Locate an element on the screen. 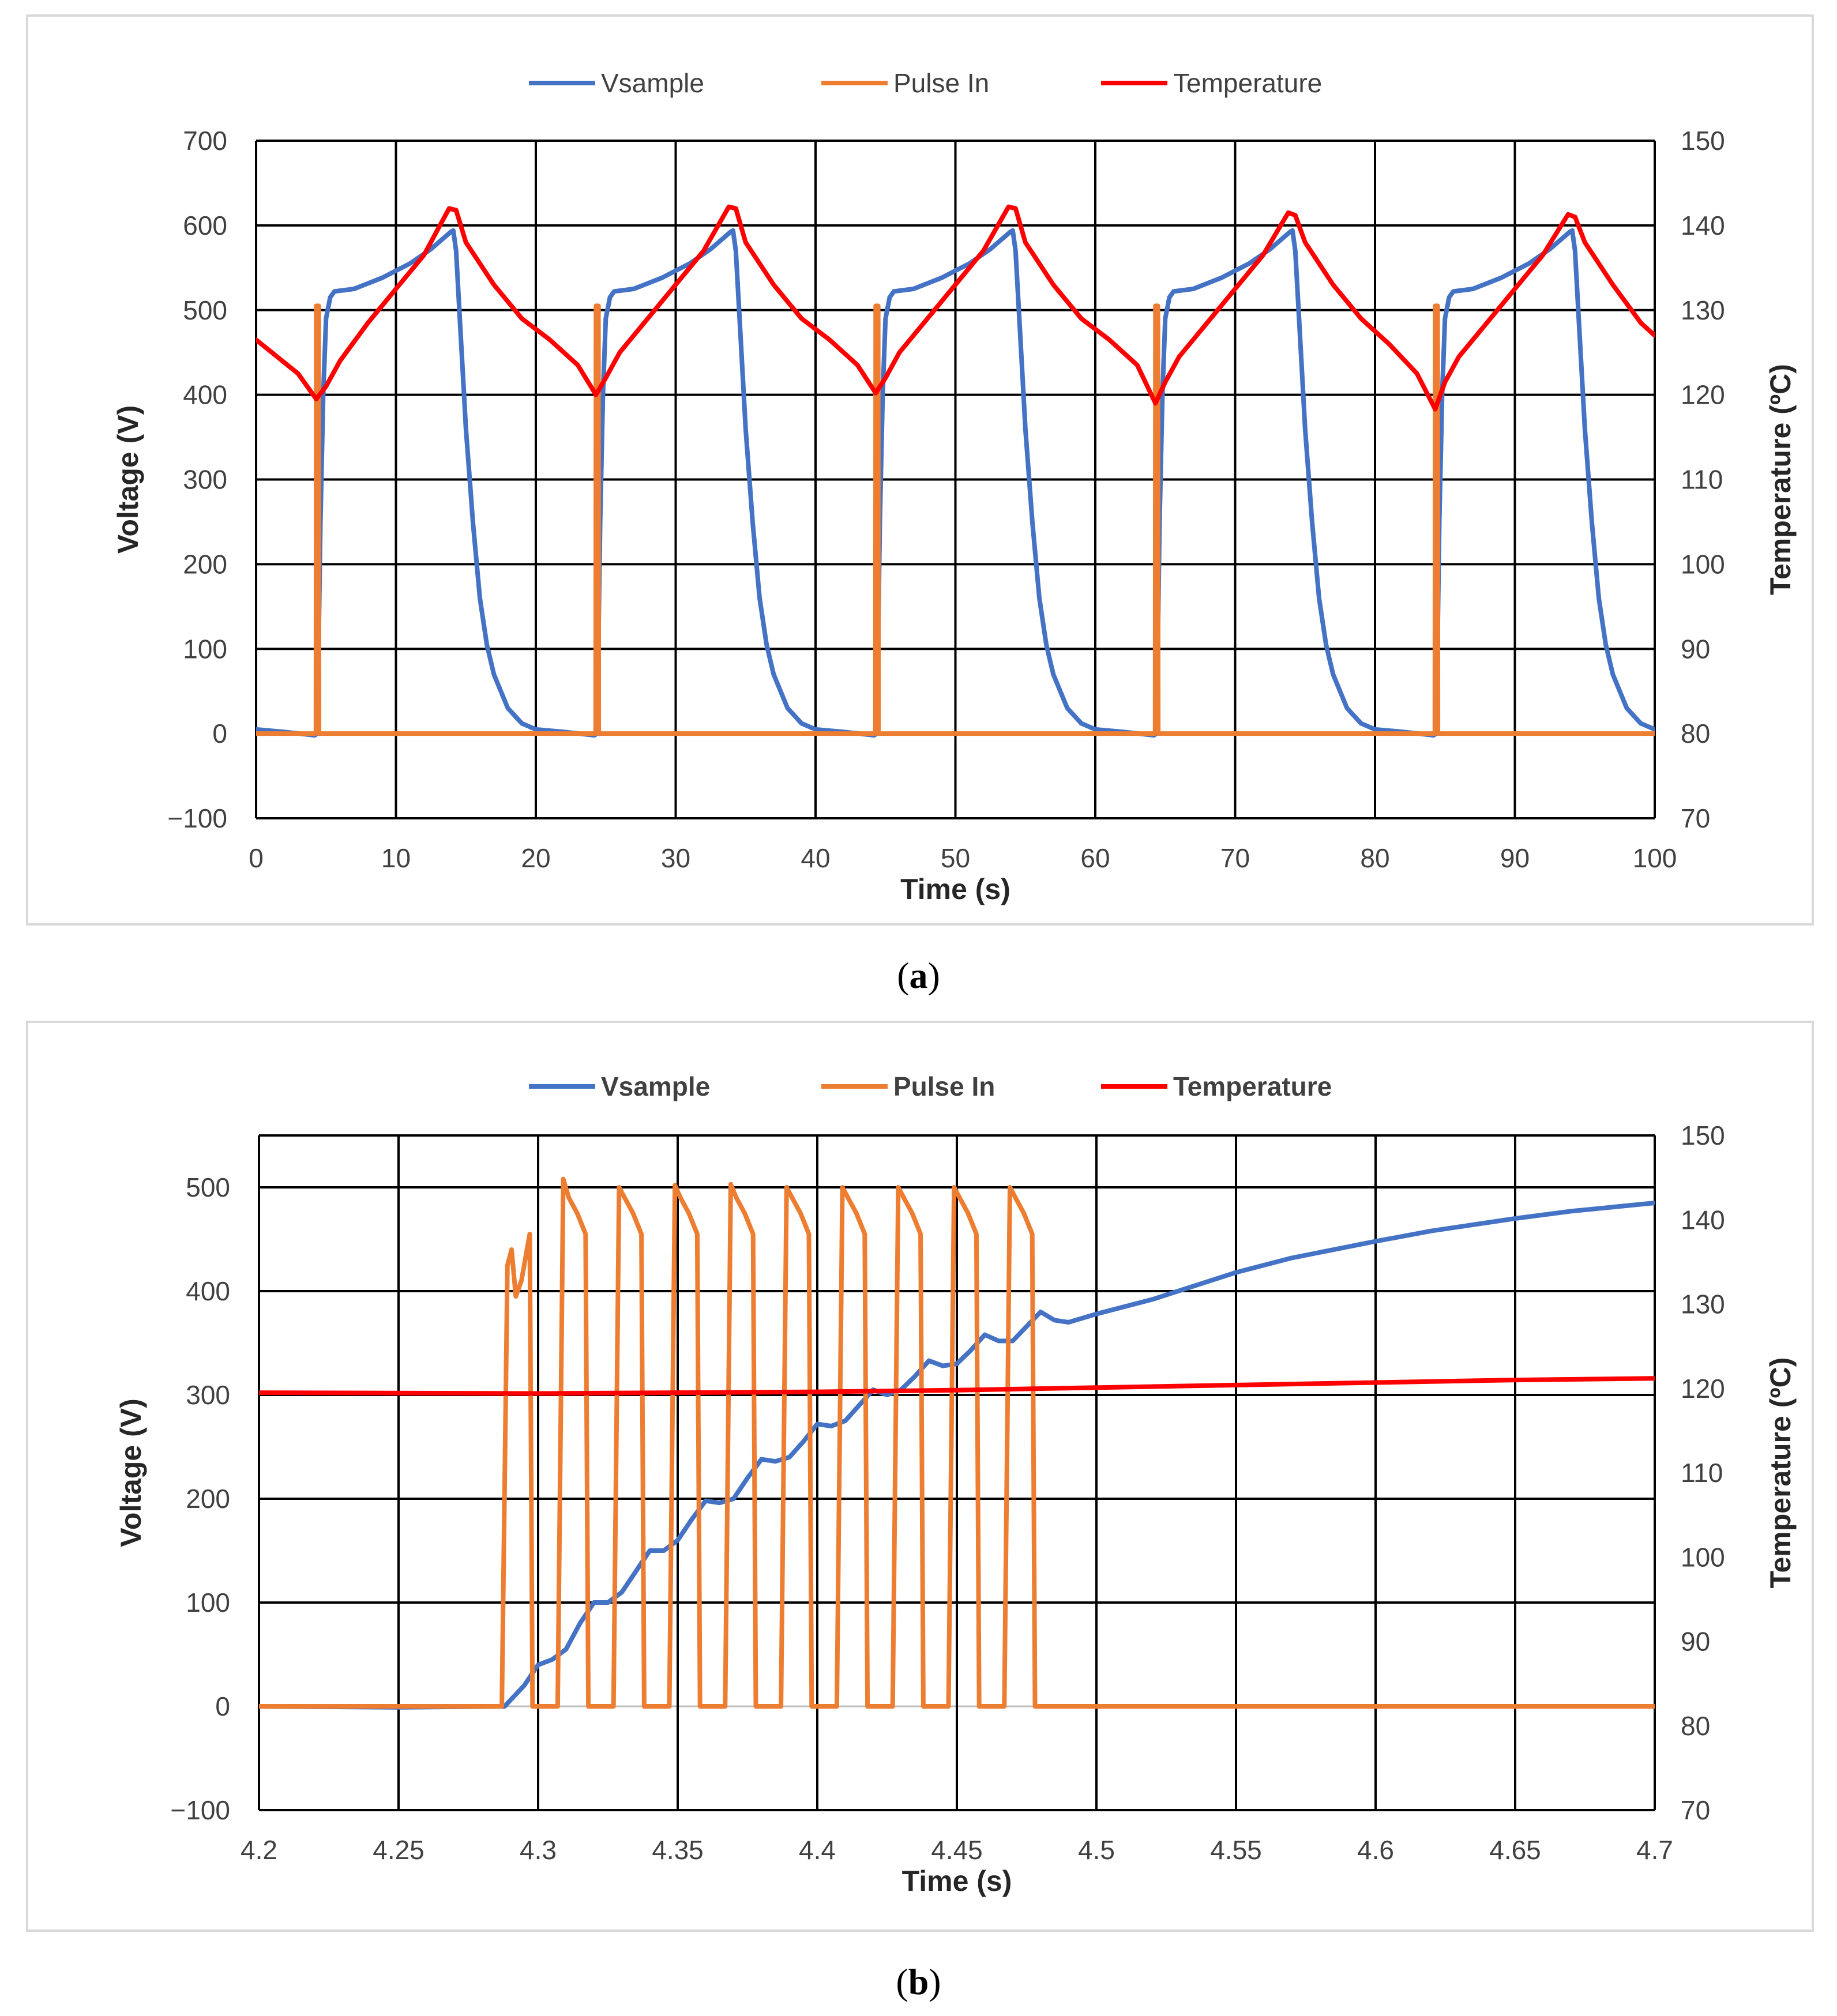 The height and width of the screenshot is (2016, 1837). chart-b-xtick-2: 4.3 is located at coordinates (538, 1850).